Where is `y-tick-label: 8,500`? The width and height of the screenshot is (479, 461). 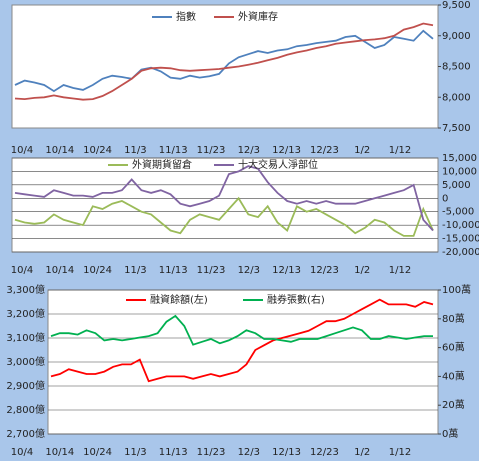 y-tick-label: 8,500 is located at coordinates (456, 67).